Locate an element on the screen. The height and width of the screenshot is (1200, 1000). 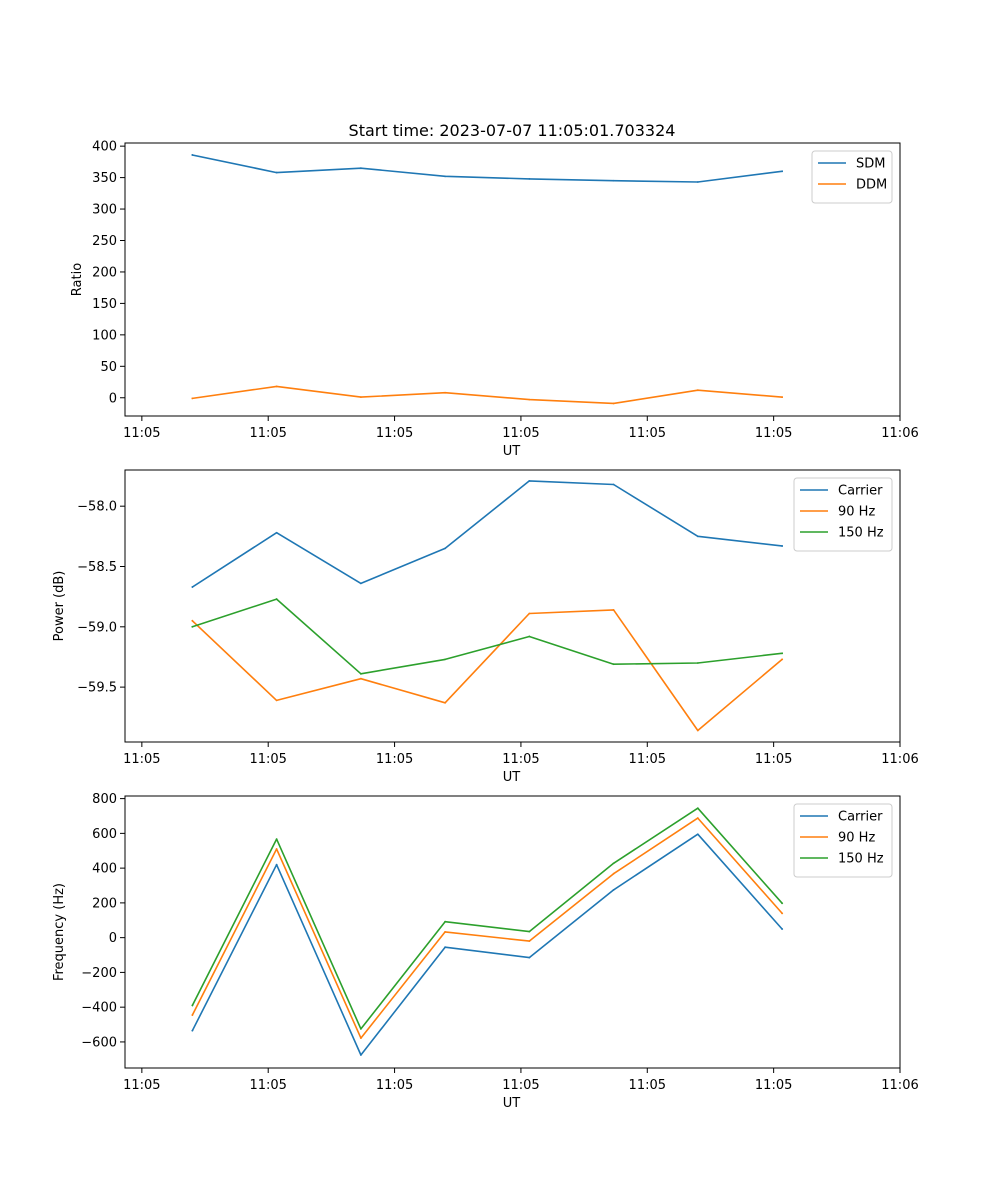
legend-entry-sdm: SDM is located at coordinates (870, 164).